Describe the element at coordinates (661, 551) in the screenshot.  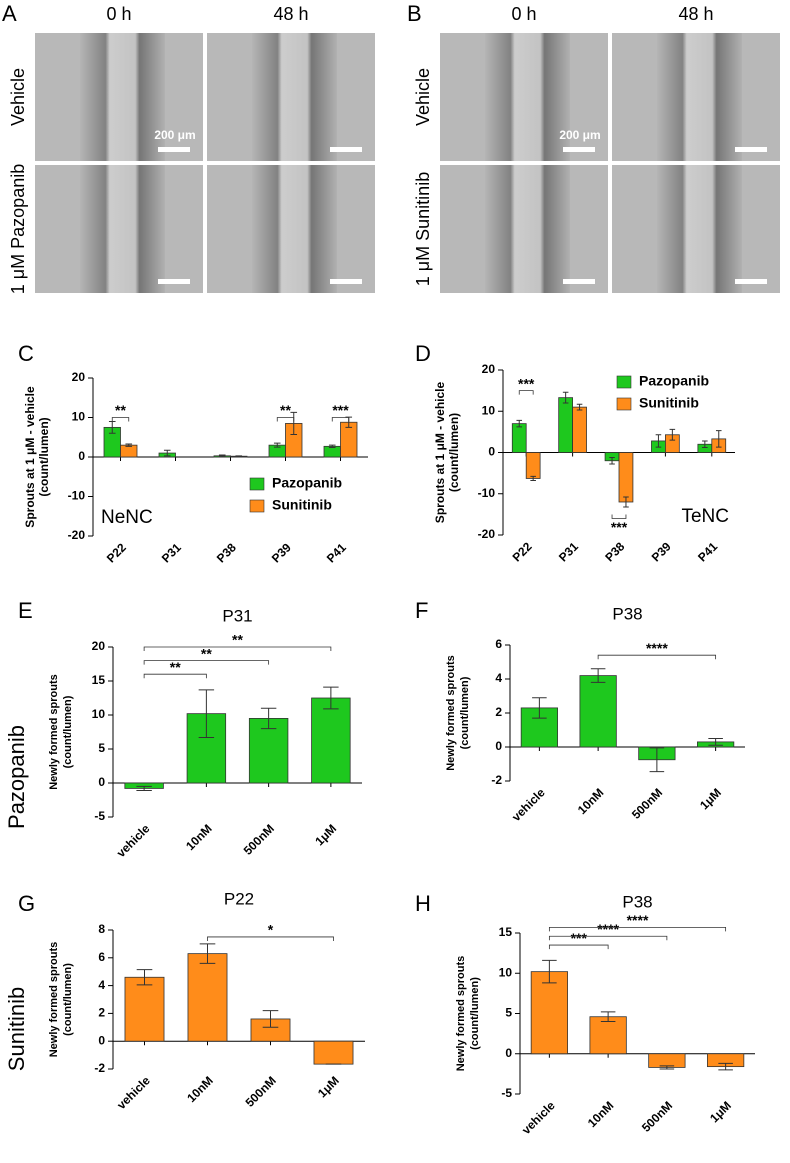
I see `x-tick-label: P39` at that location.